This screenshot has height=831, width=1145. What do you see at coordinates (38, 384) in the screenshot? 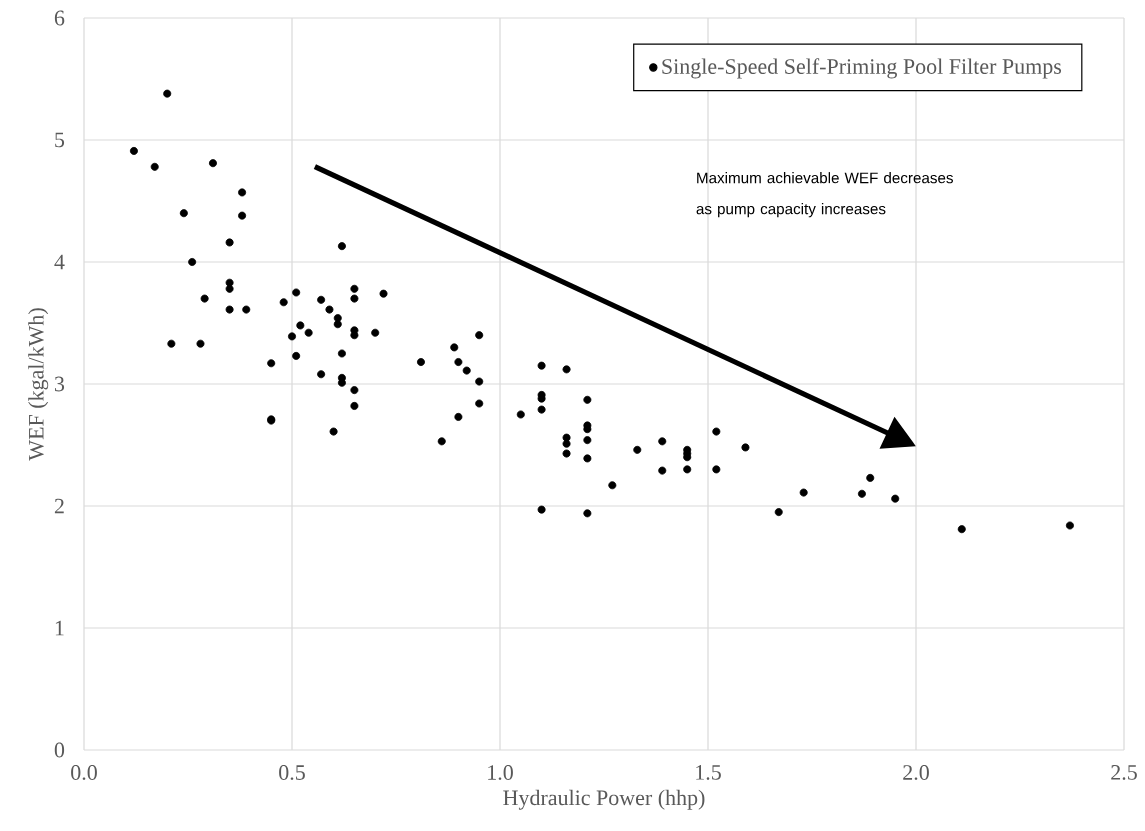
I see `y-axis-title: WEF (kgal/kWh)` at bounding box center [38, 384].